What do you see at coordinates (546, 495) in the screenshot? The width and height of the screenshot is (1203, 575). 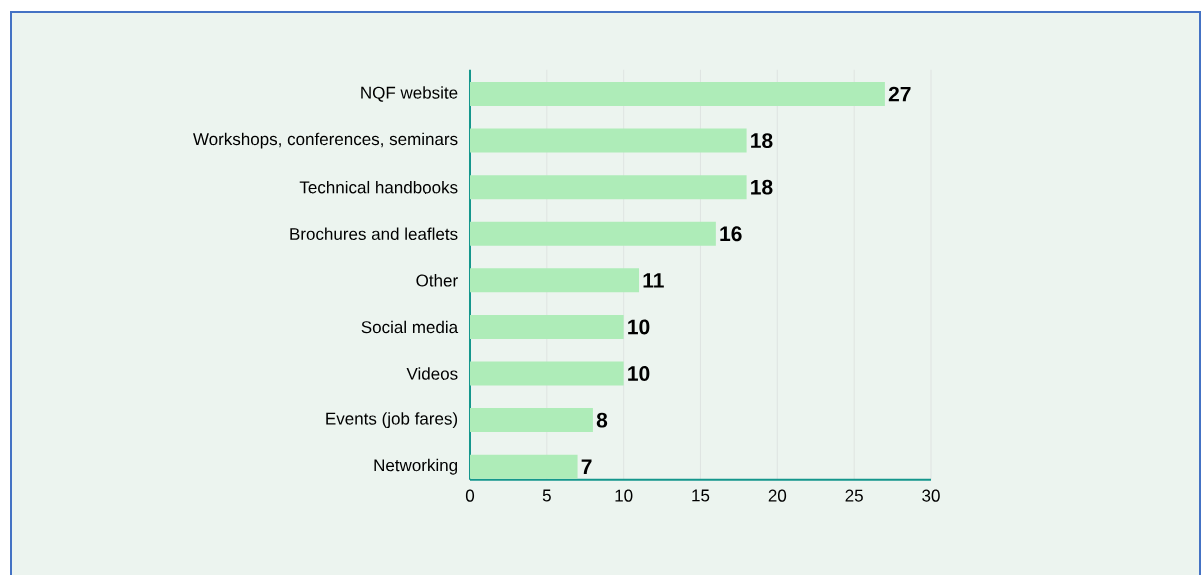 I see `x-tick-label: 5` at bounding box center [546, 495].